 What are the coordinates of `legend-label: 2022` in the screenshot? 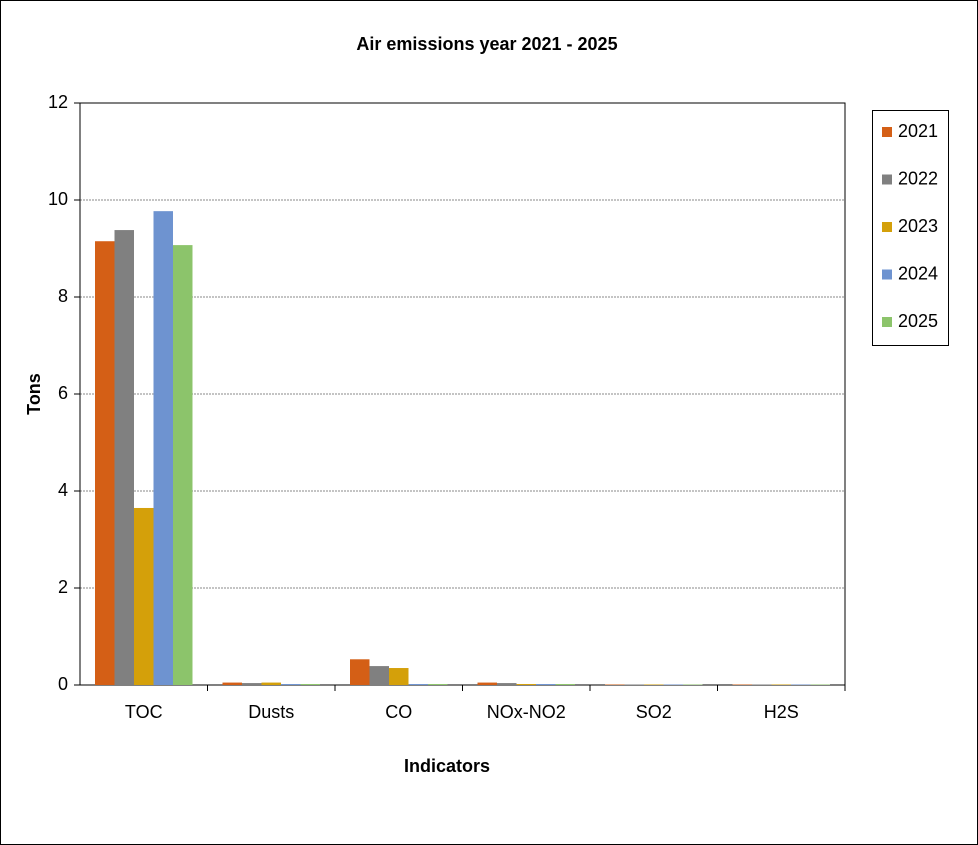 It's located at (918, 178).